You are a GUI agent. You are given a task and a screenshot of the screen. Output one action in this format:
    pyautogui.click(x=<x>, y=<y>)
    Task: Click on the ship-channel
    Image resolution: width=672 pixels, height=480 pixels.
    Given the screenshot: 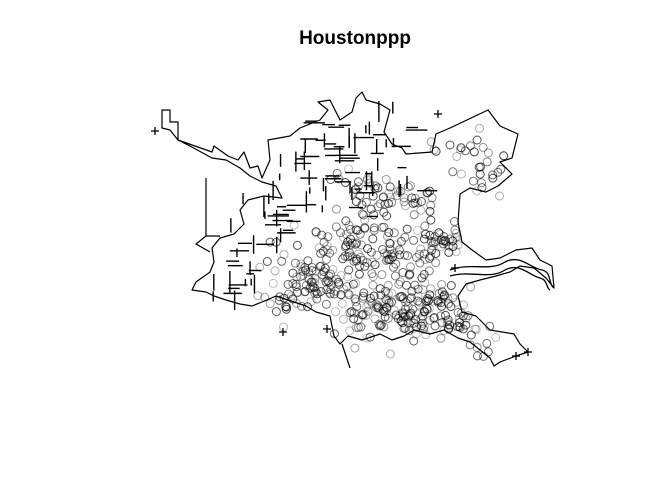 What is the action you would take?
    pyautogui.click(x=502, y=273)
    